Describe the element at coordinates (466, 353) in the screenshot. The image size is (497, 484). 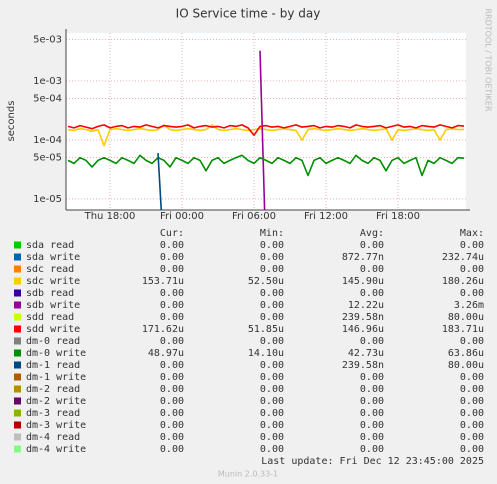
I see `legend-value: 63.86u` at that location.